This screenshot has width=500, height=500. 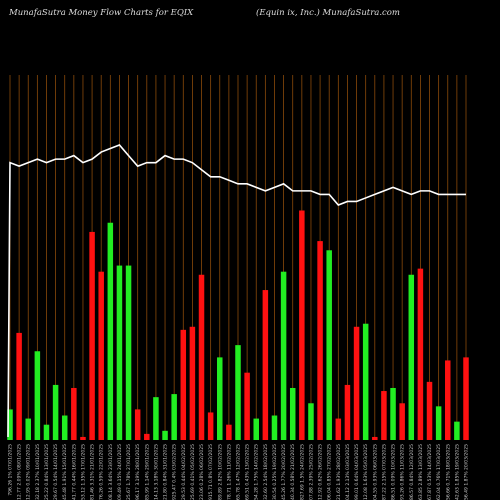 I want to click on x-tick-label: 889.89 2.82% 10/02/2025, so click(x=220, y=472).